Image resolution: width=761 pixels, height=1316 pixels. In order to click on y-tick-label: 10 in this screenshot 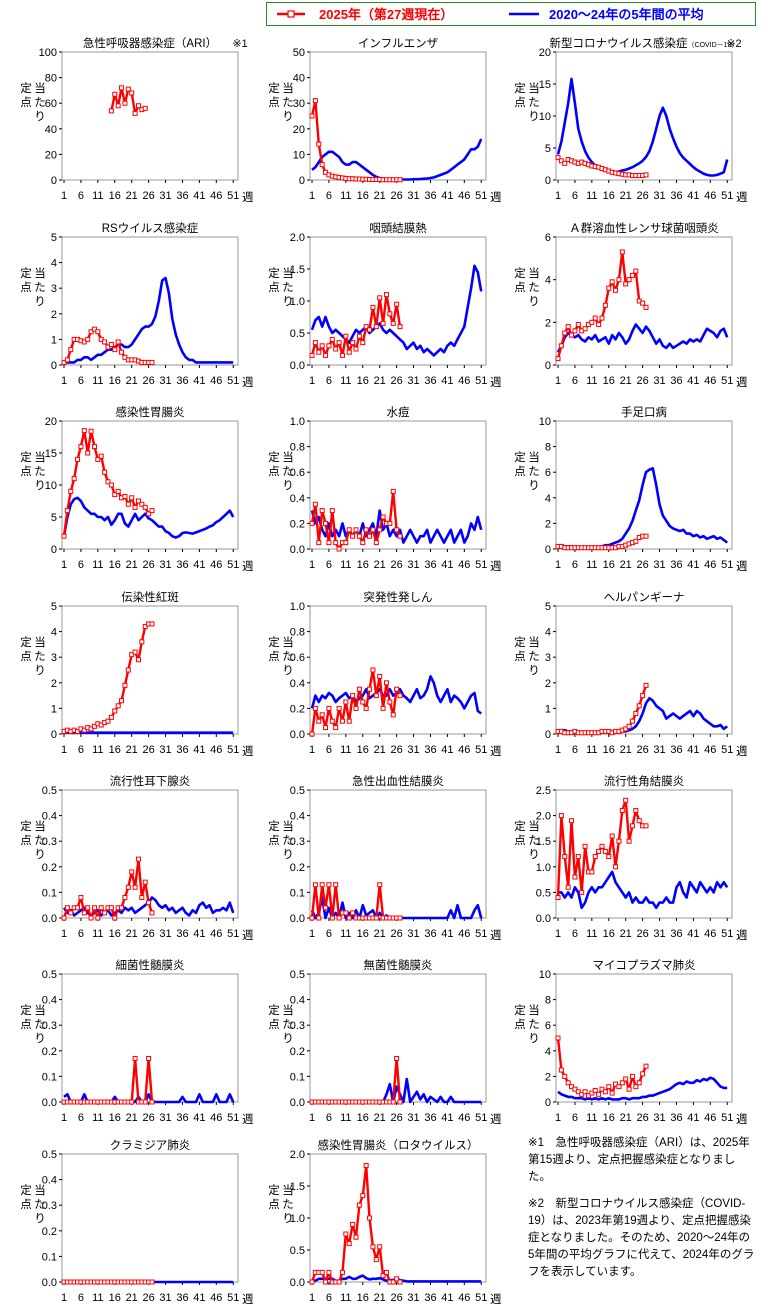, I will do `click(545, 975)`.